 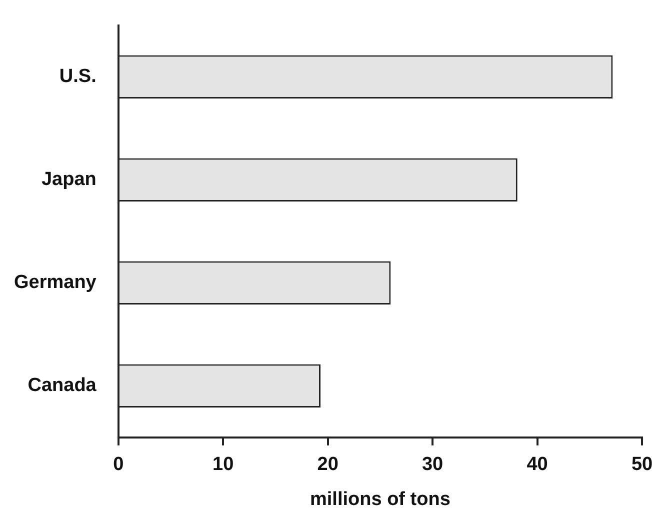 What do you see at coordinates (327, 465) in the screenshot?
I see `x-tick-label: 20` at bounding box center [327, 465].